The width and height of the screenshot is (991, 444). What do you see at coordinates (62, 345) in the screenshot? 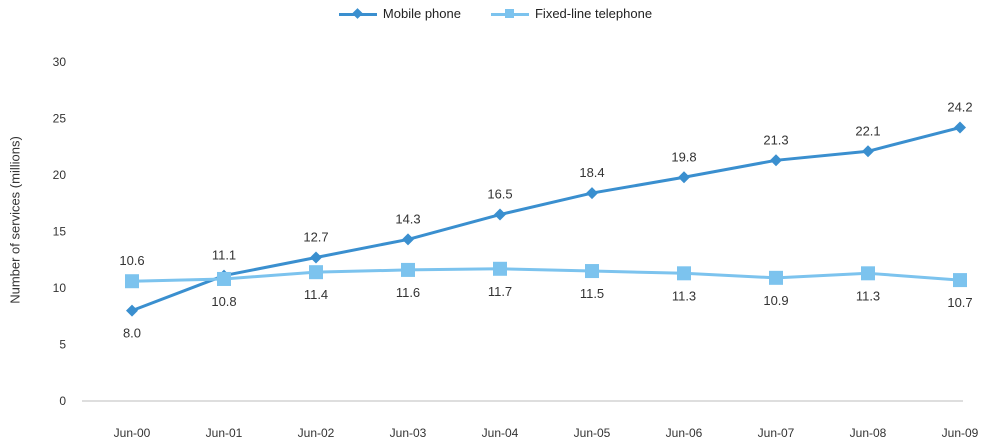
I see `y-tick-label: 5` at bounding box center [62, 345].